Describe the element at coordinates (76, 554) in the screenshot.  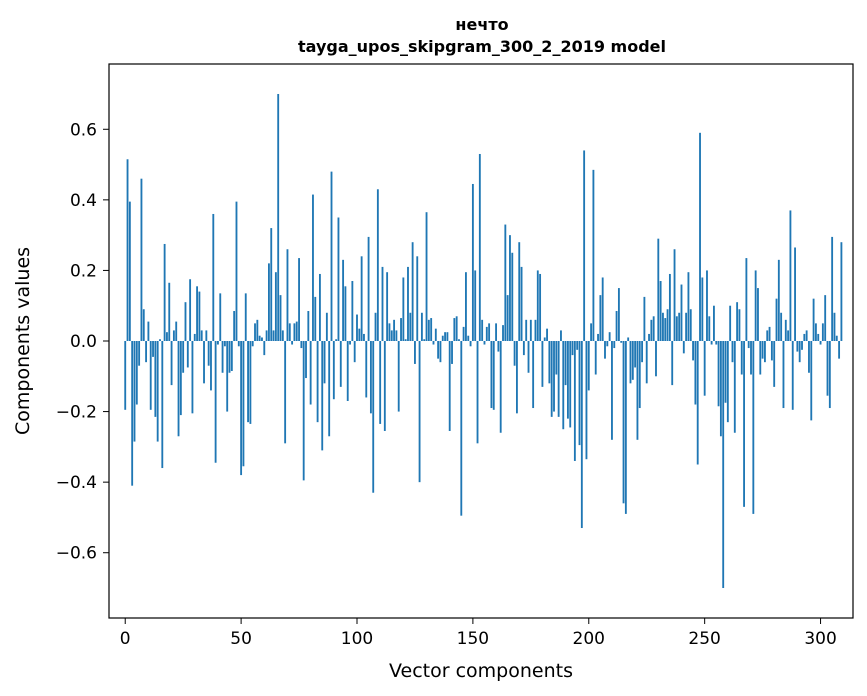
I see `y-tick-label: −0.6` at that location.